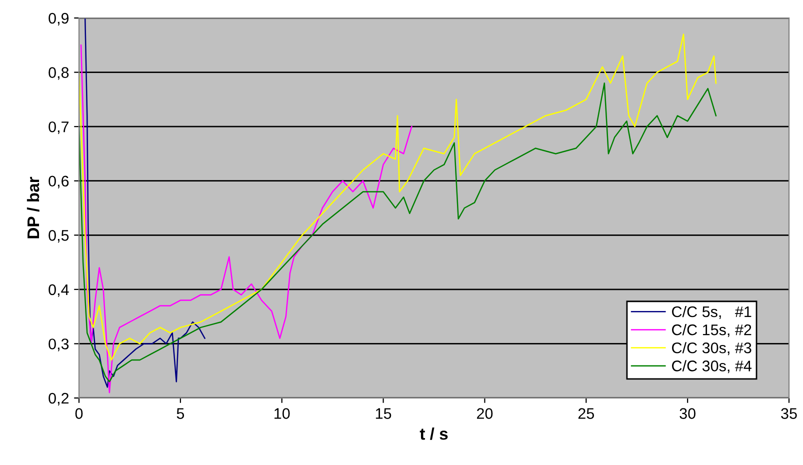 The width and height of the screenshot is (803, 465). What do you see at coordinates (58, 127) in the screenshot?
I see `y-tick-label: 0,7` at bounding box center [58, 127].